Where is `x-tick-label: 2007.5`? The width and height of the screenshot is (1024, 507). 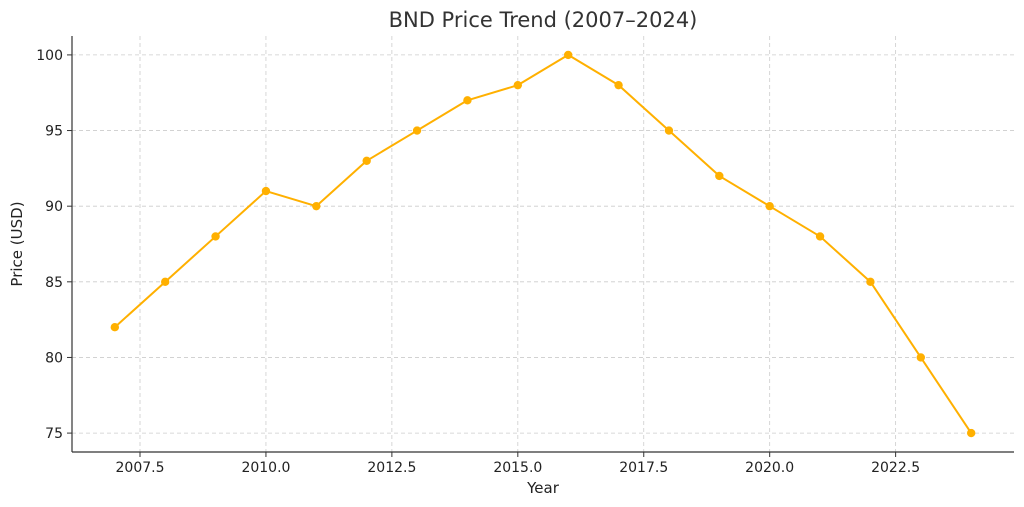
x-tick-label: 2007.5 is located at coordinates (140, 468).